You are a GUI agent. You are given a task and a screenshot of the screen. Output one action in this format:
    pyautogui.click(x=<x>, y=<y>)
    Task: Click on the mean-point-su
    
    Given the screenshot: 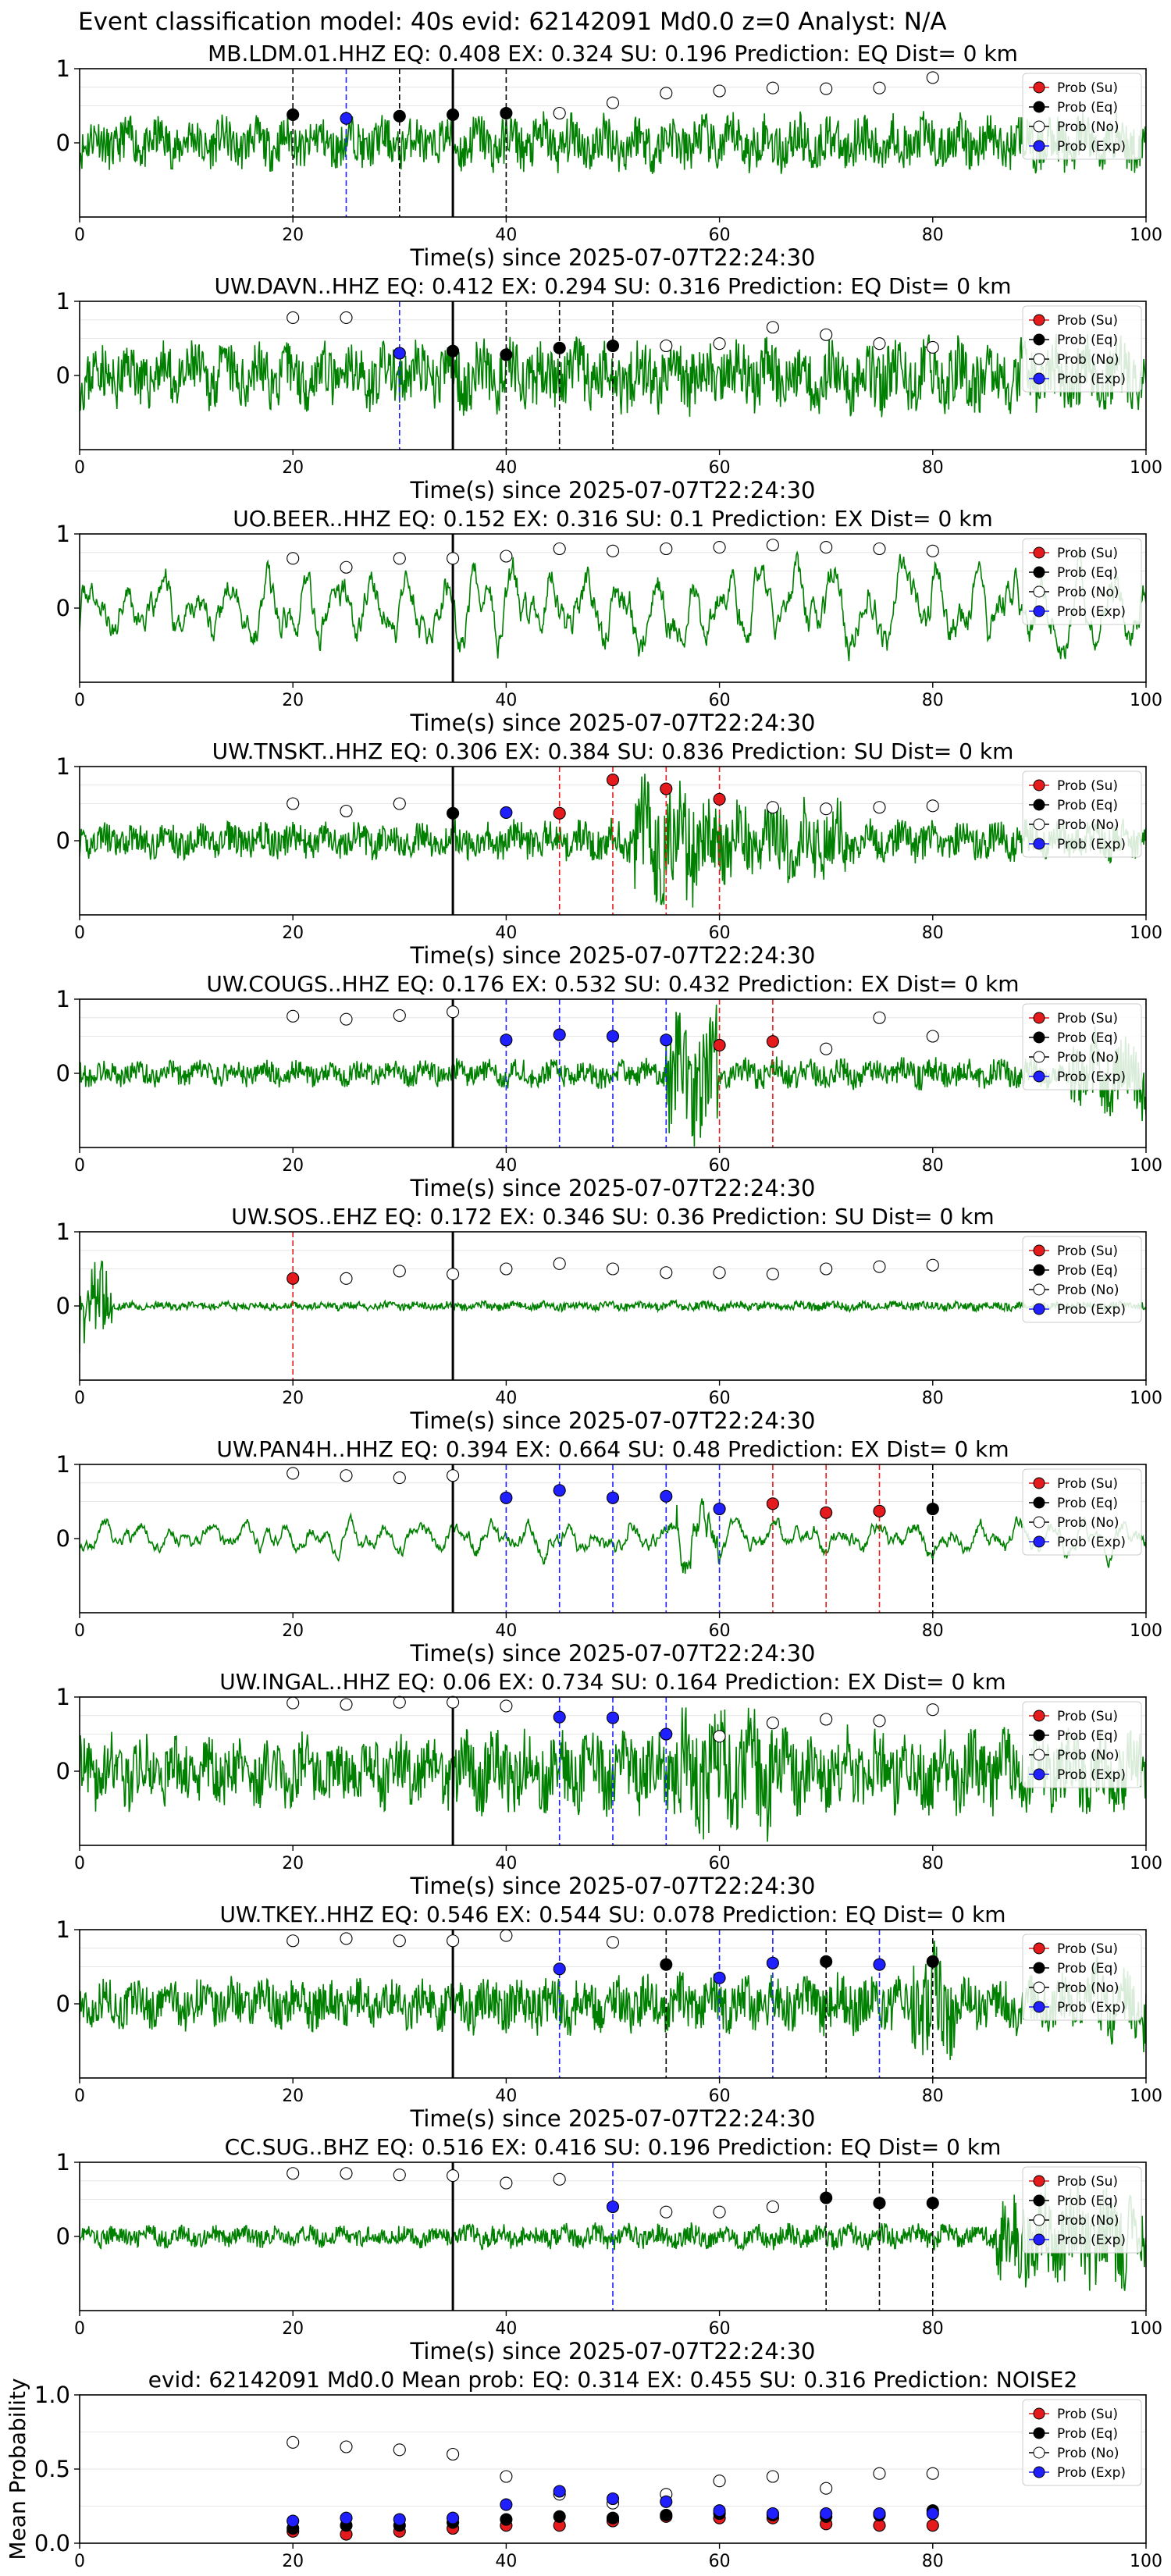 What is the action you would take?
    pyautogui.click(x=879, y=2525)
    